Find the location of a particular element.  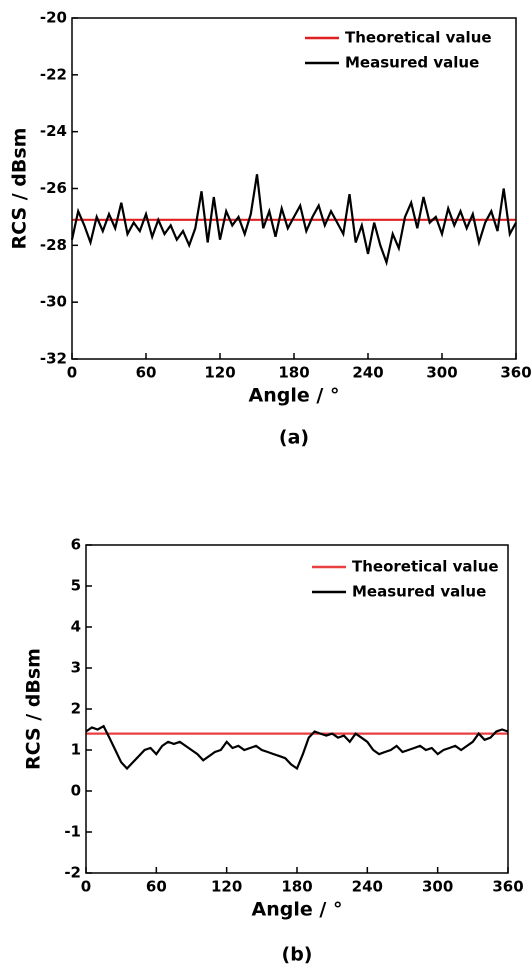

y-tick-label: -26 is located at coordinates (53, 188).